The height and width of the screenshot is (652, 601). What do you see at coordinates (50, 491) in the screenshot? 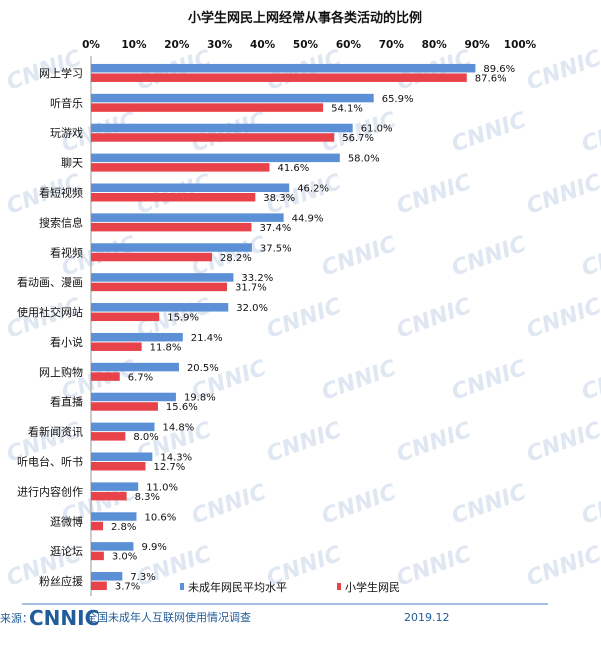
I see `category-label: 进行内容创作` at bounding box center [50, 491].